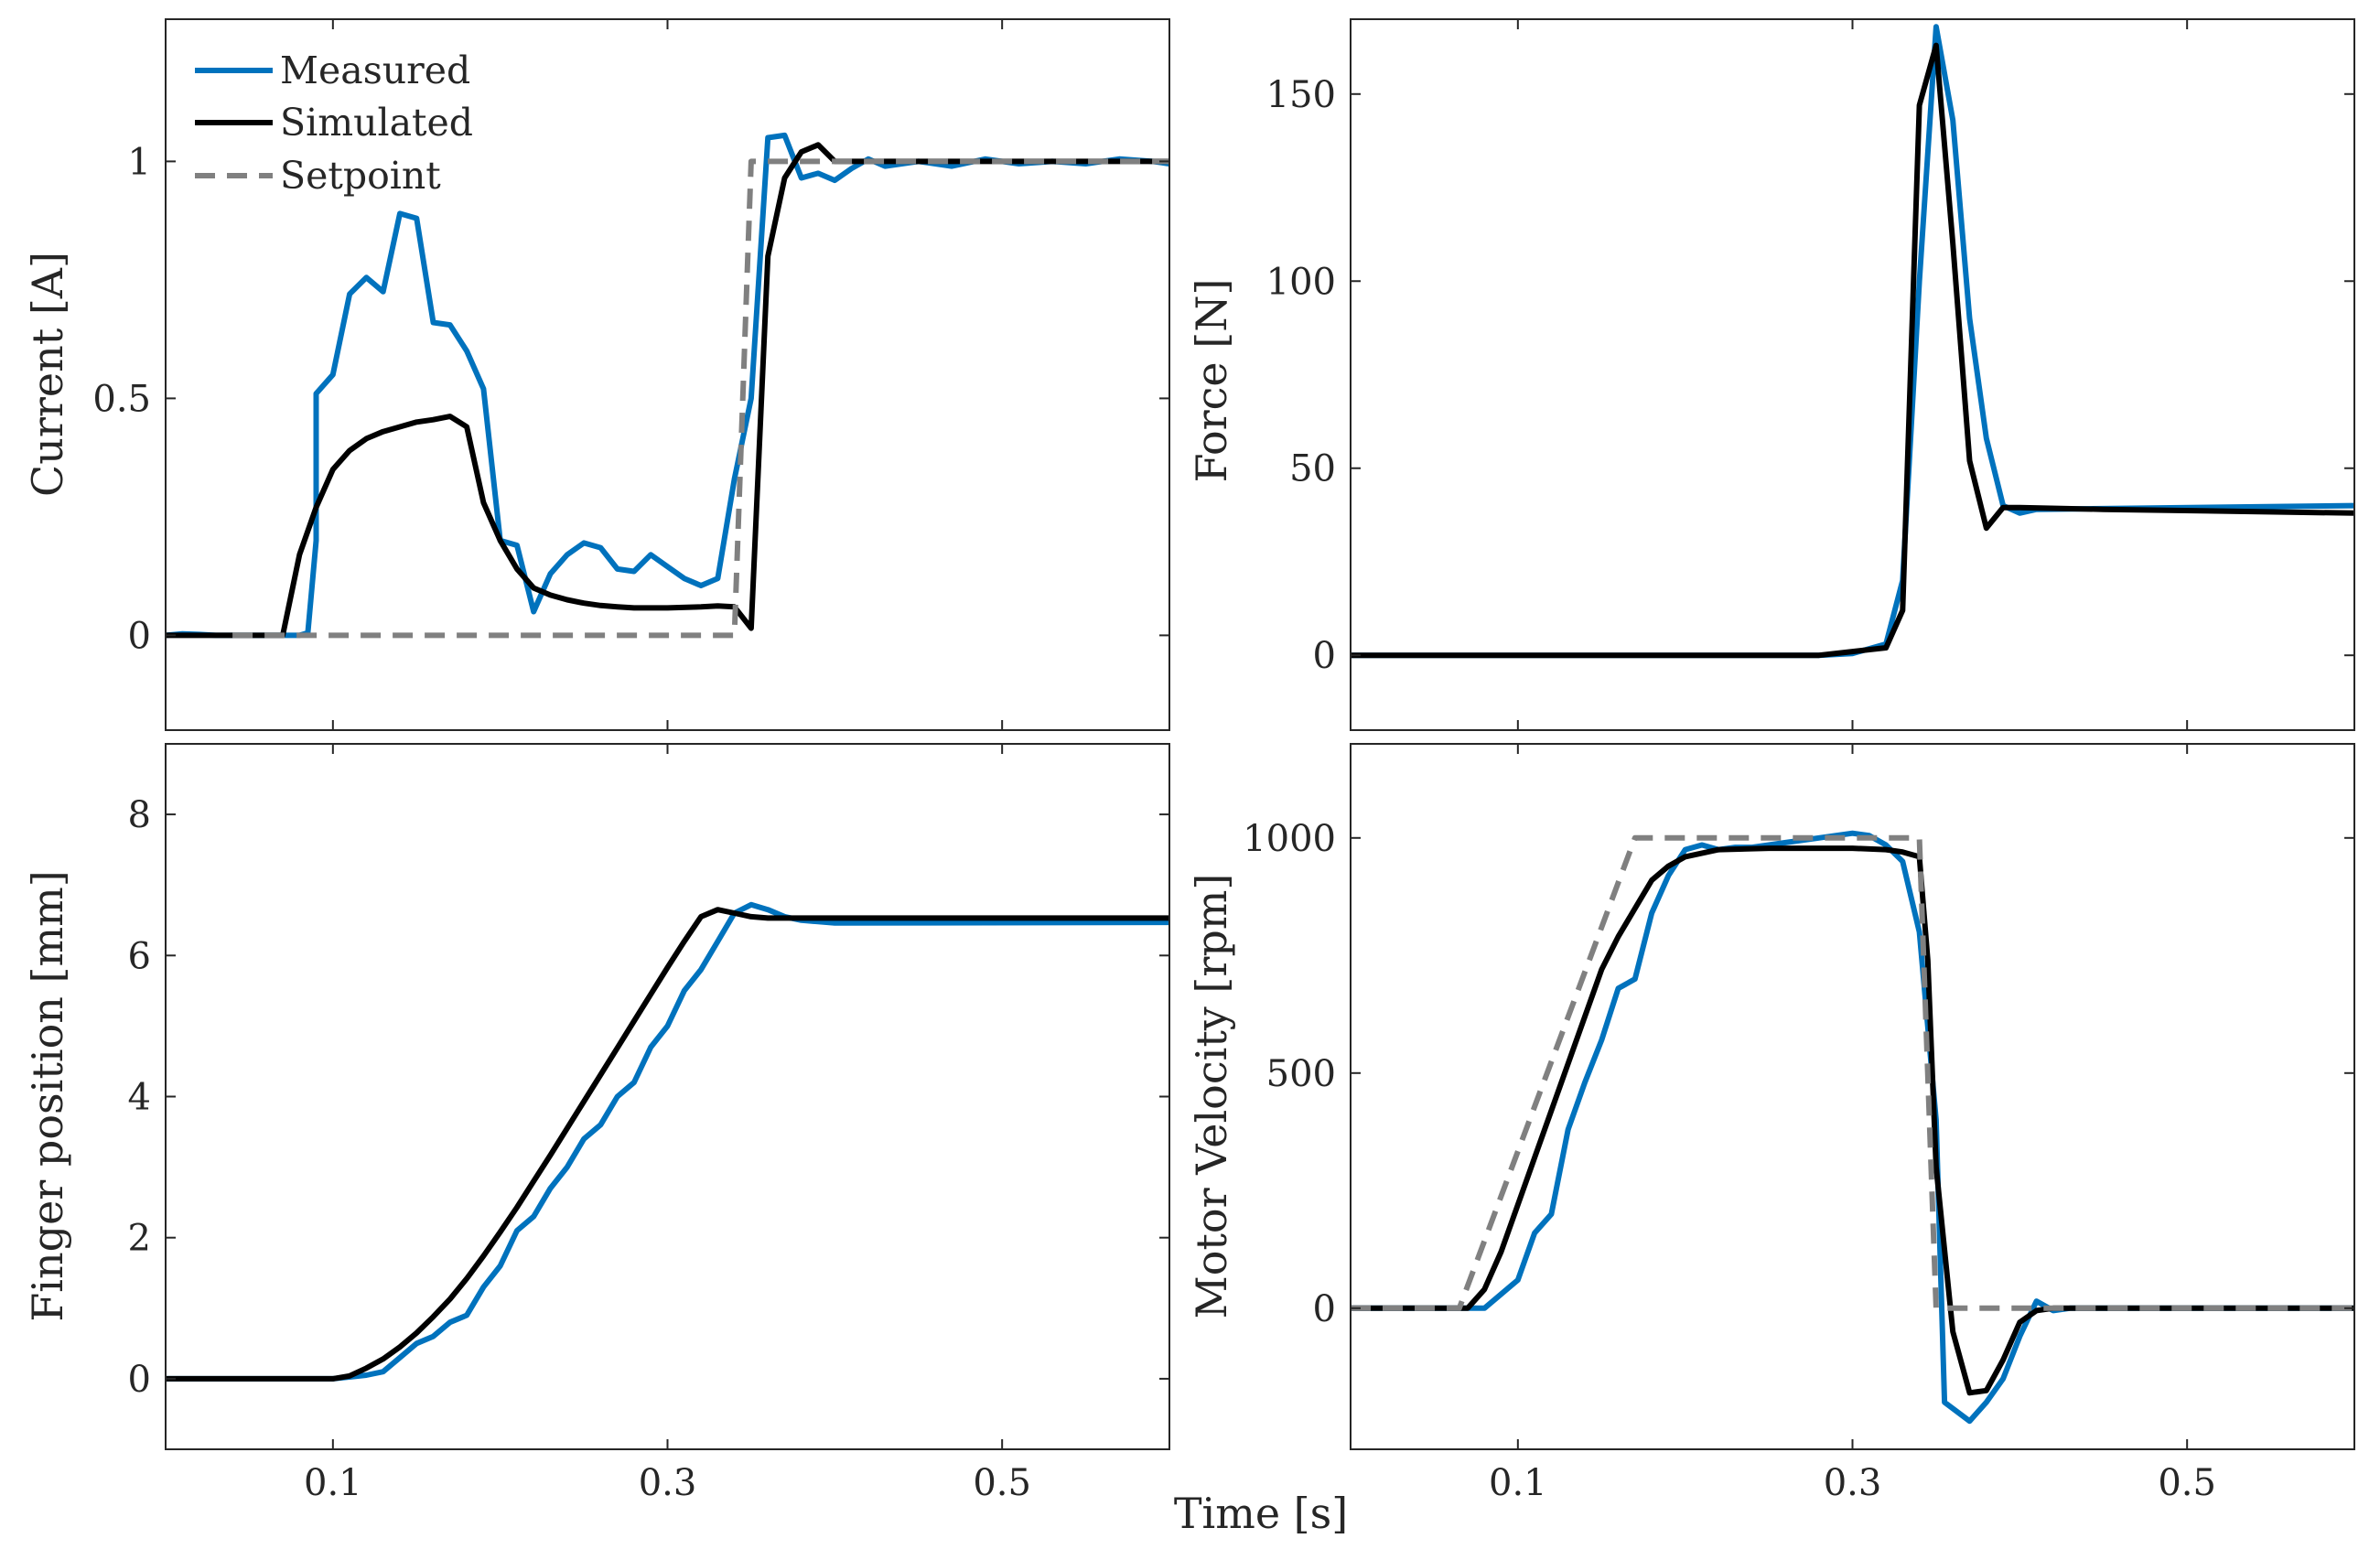 This screenshot has height=1560, width=2380. Describe the element at coordinates (700, 398) in the screenshot. I see `current-series-setpoint` at that location.